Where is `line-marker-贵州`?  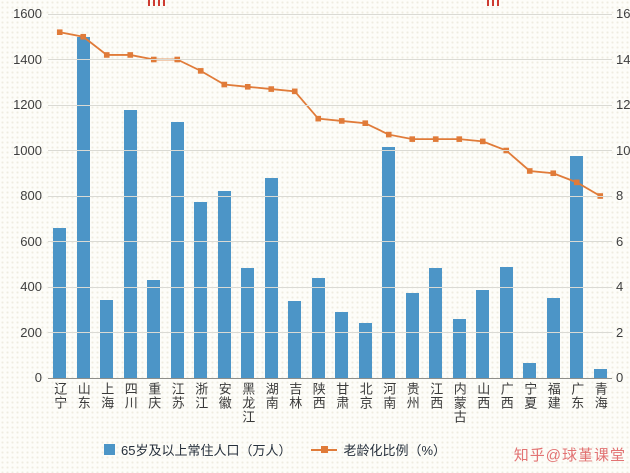 line-marker-贵州 is located at coordinates (412, 139).